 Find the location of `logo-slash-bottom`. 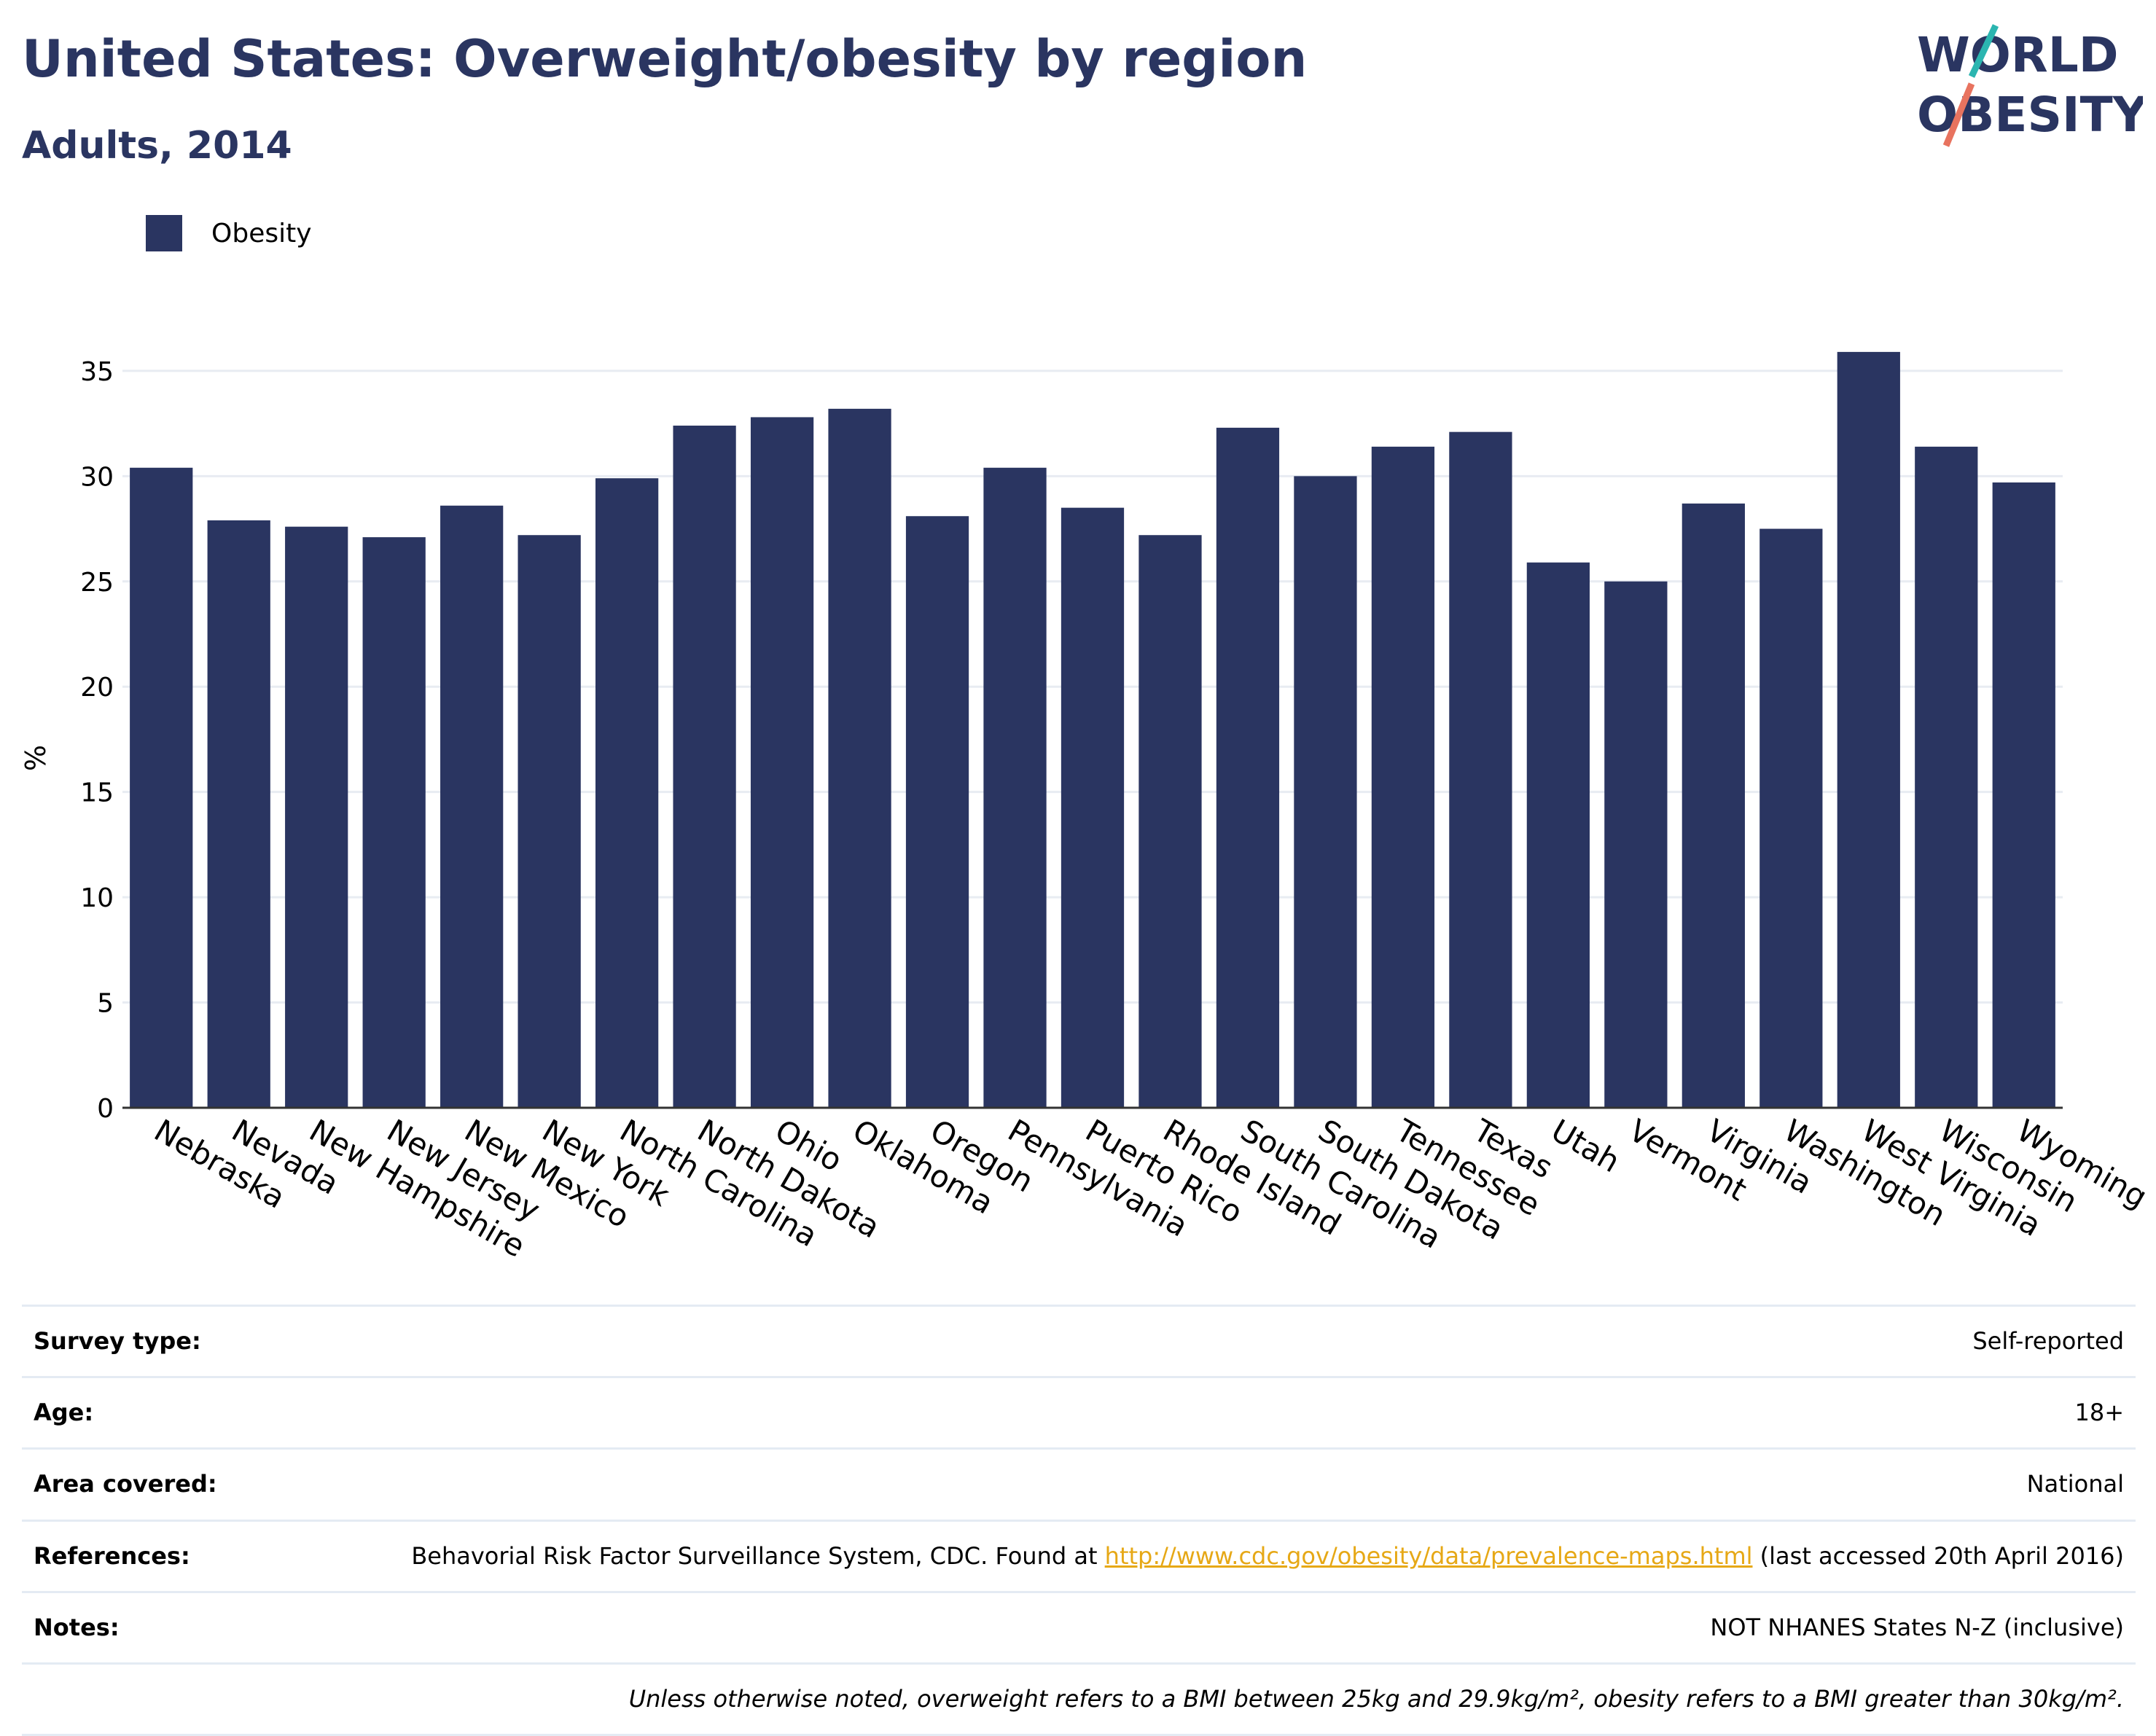

logo-slash-bottom is located at coordinates (1959, 114).